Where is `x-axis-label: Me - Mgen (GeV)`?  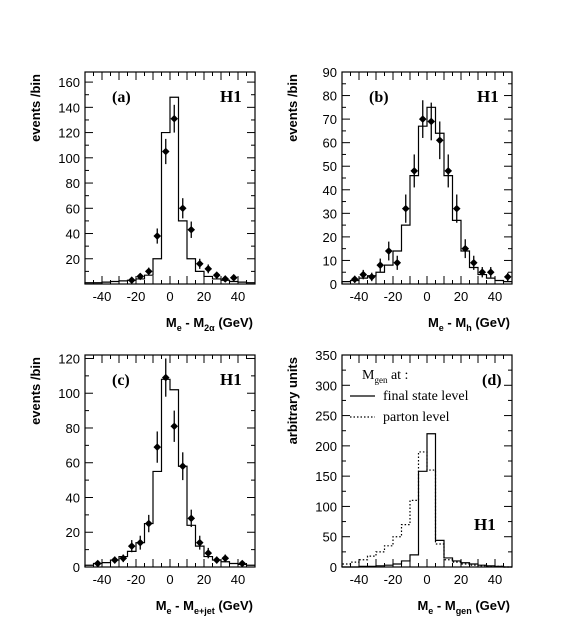
x-axis-label: Me - Mgen (GeV) is located at coordinates (463, 607).